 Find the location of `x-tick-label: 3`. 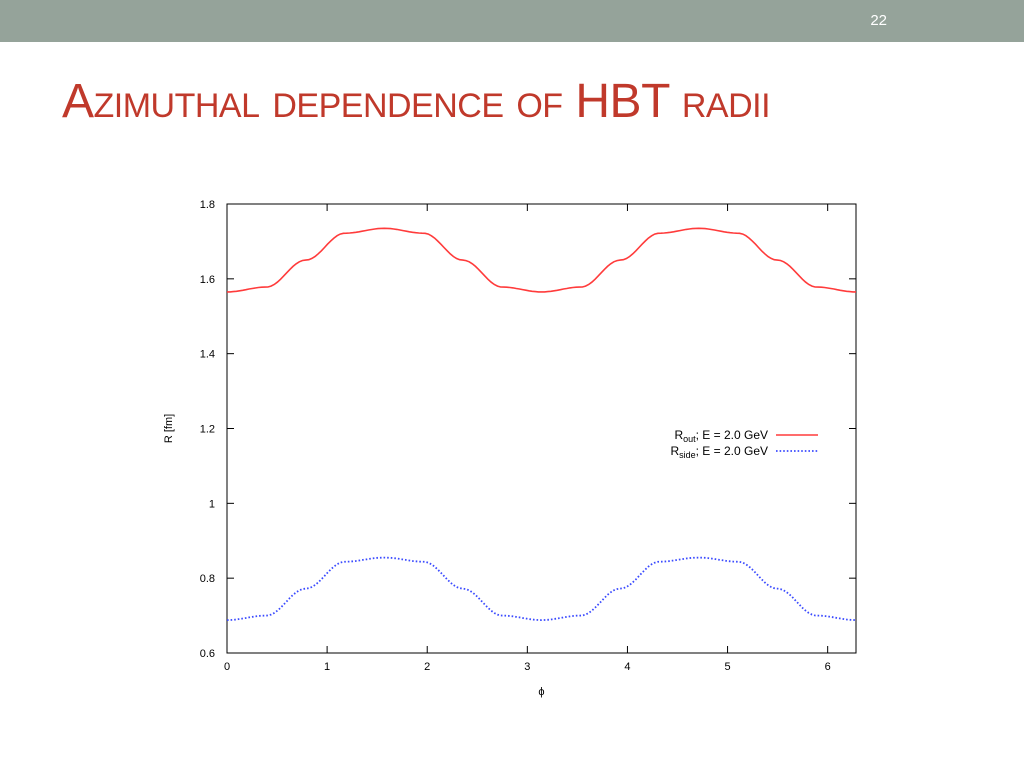

x-tick-label: 3 is located at coordinates (527, 667).